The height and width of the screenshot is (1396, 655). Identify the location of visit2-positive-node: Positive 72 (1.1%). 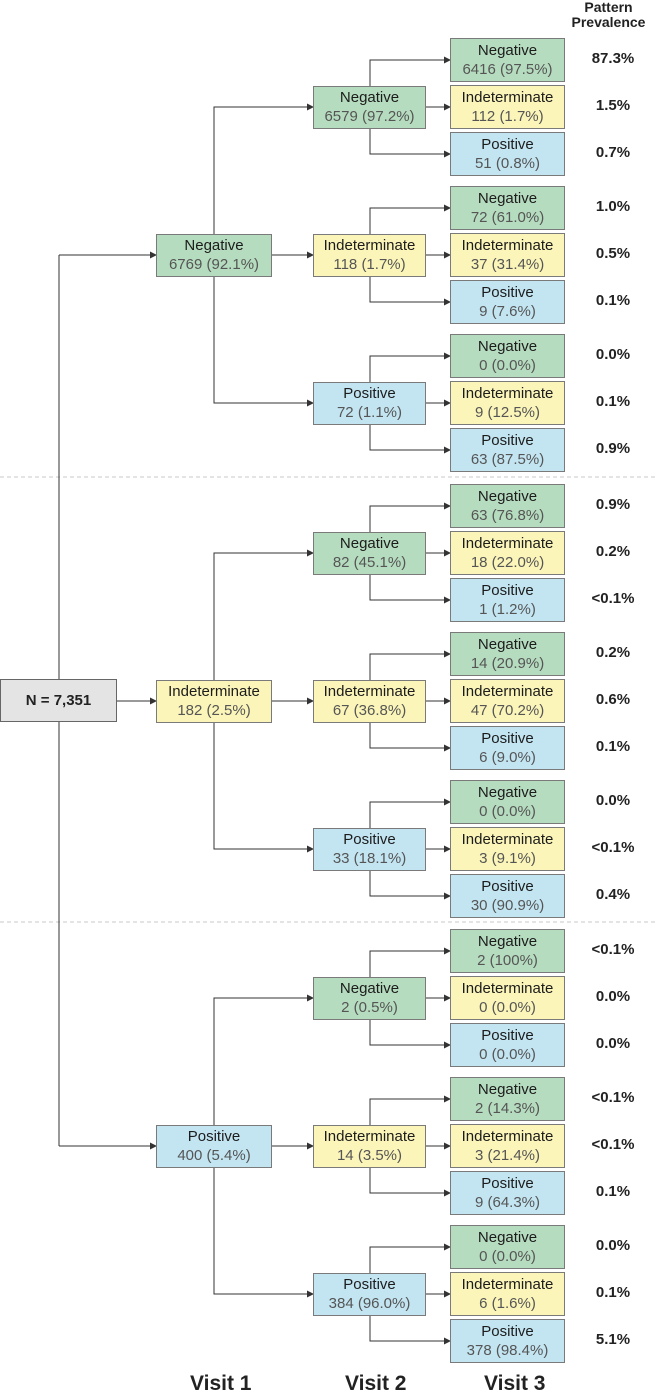
(369, 403).